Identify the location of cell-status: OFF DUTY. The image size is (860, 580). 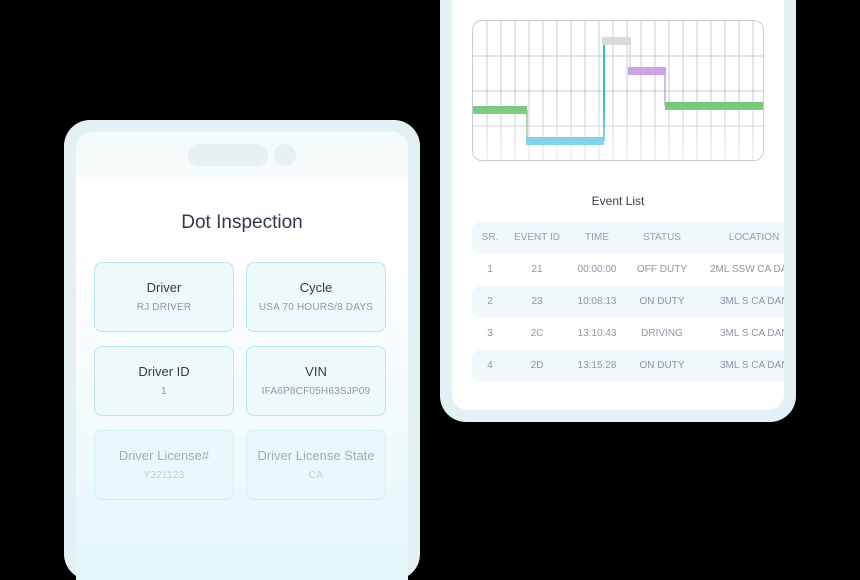
(662, 269).